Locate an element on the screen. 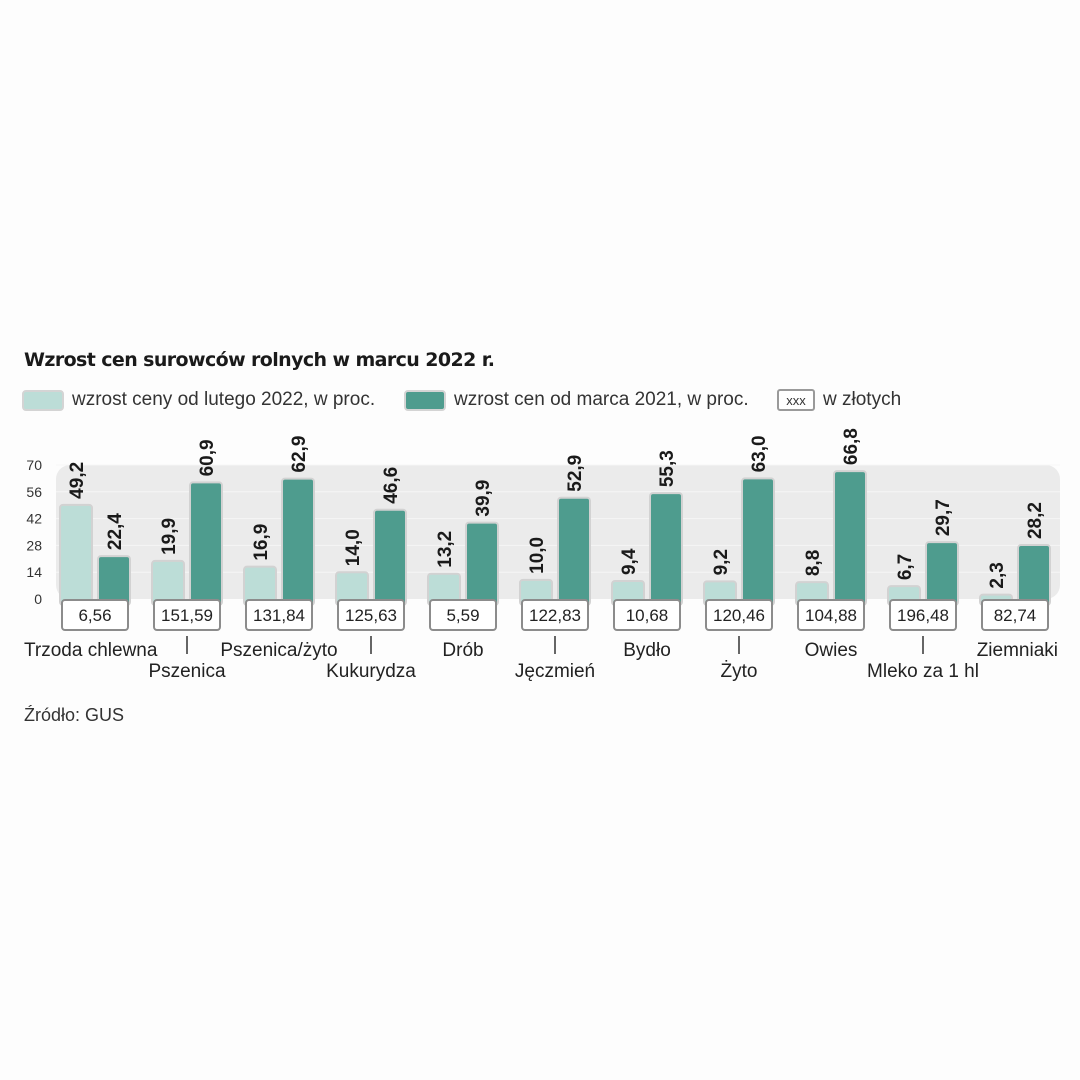  value-label-series2: 55,3 is located at coordinates (667, 468).